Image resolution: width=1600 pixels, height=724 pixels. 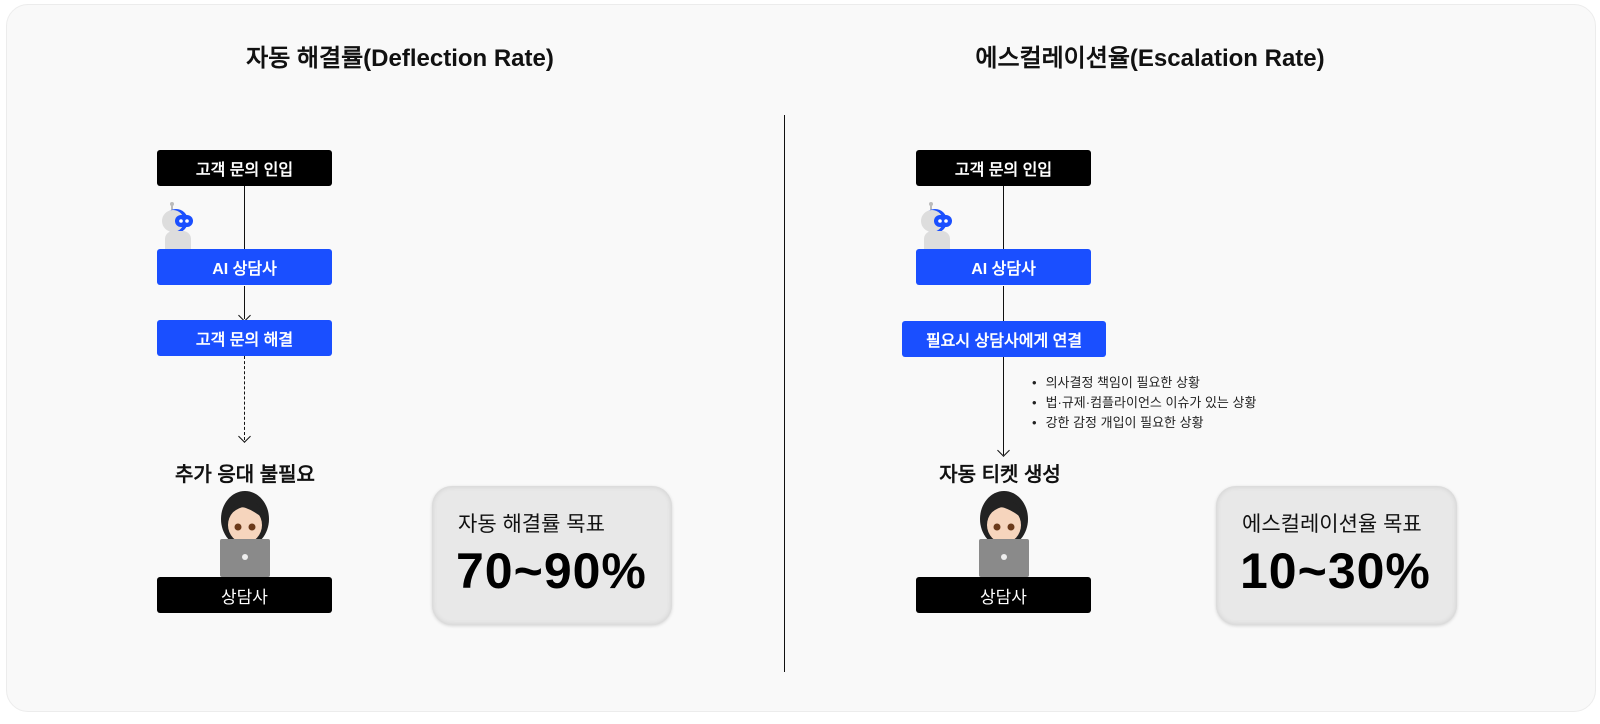 What do you see at coordinates (1003, 595) in the screenshot?
I see `right-agent-box: 상담사` at bounding box center [1003, 595].